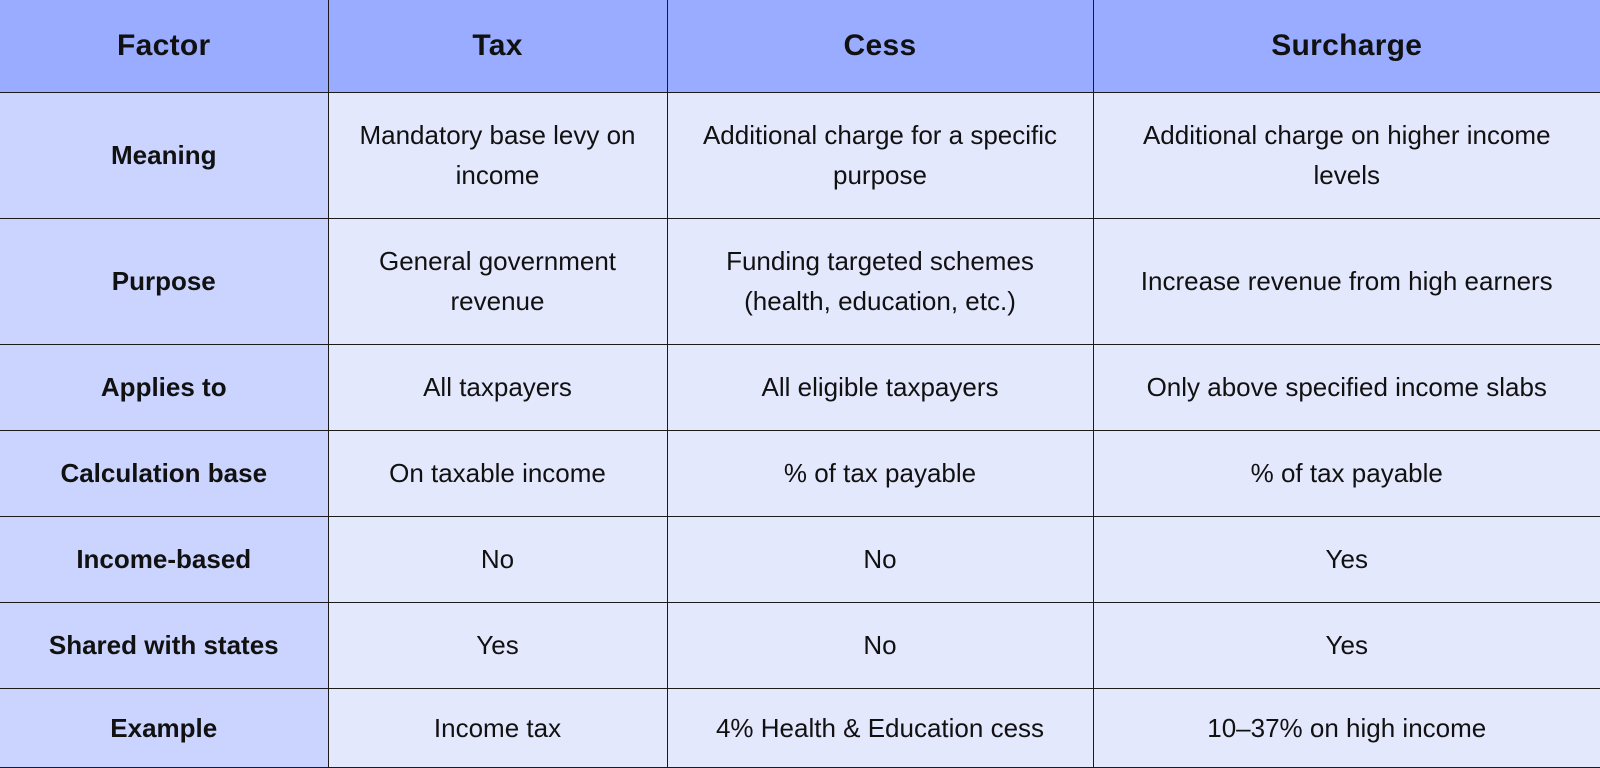  Describe the element at coordinates (164, 559) in the screenshot. I see `row-factor: Income-based` at that location.